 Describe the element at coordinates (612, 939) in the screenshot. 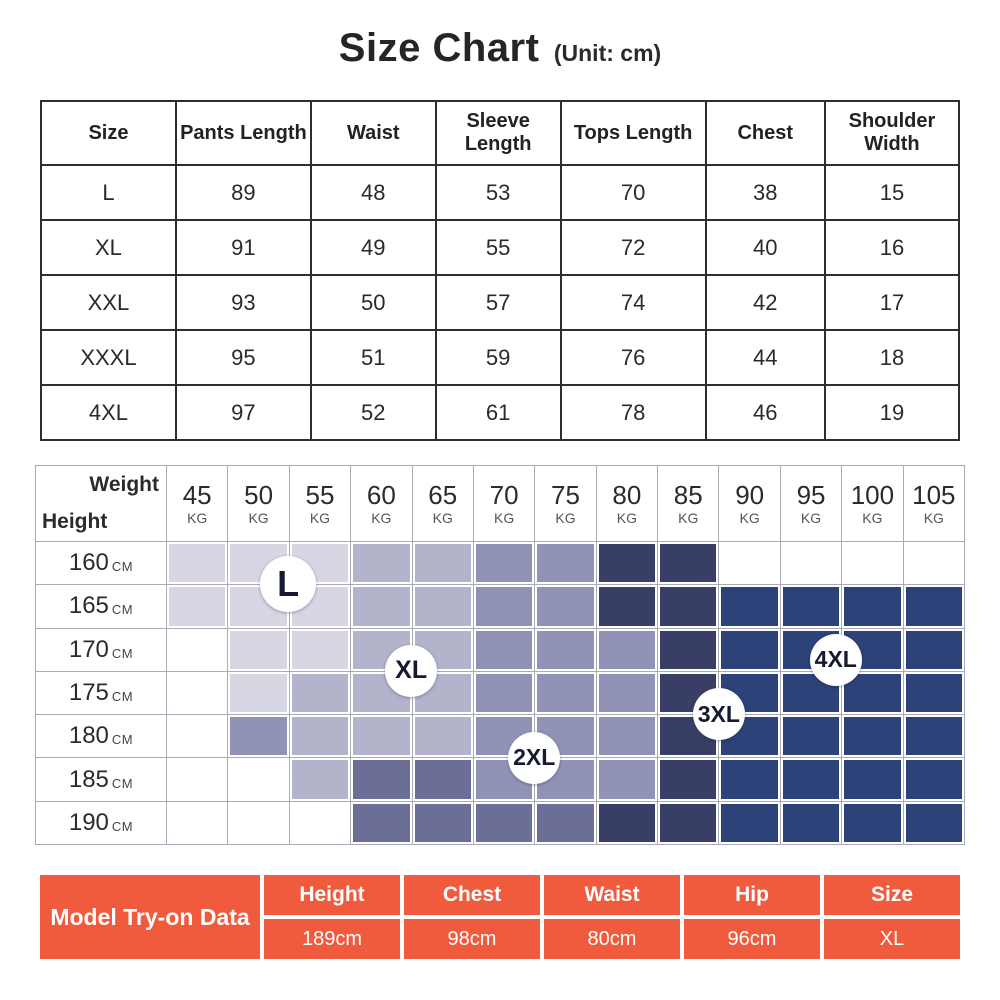

I see `model-tryon-column-value: 80cm` at that location.